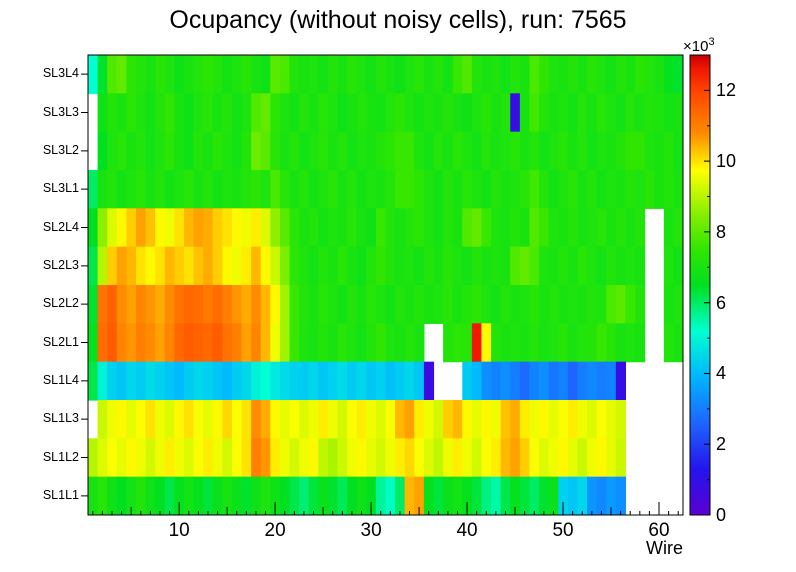  I want to click on colorbar-tick-label: 10, so click(726, 161).